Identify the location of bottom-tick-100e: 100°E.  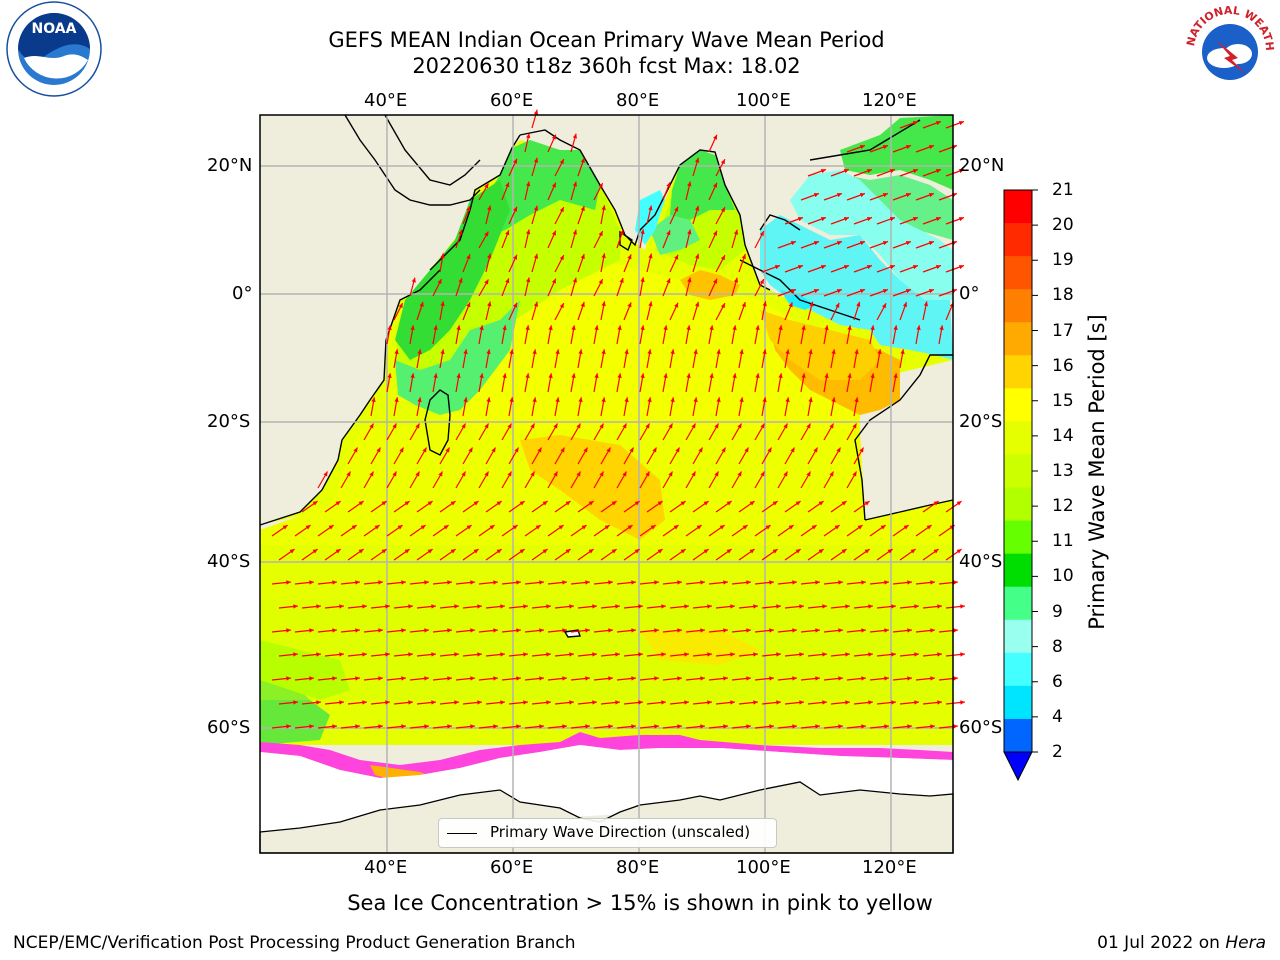
(763, 867).